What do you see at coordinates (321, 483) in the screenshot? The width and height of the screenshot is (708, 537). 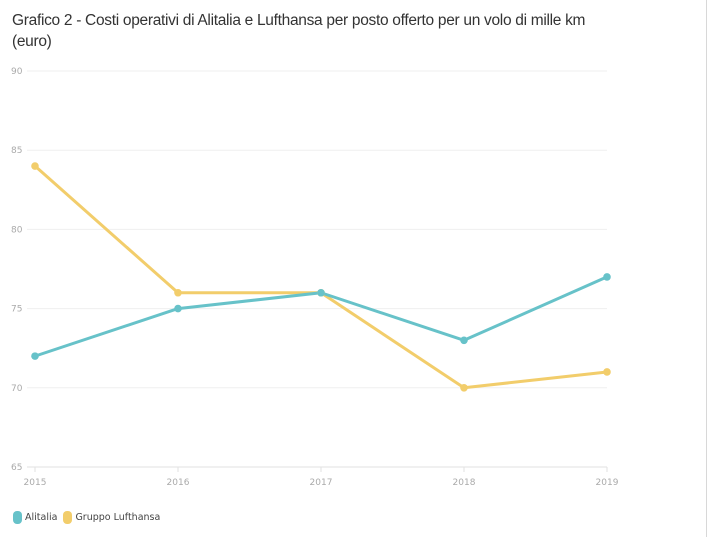 I see `x-tick-label: 2017` at bounding box center [321, 483].